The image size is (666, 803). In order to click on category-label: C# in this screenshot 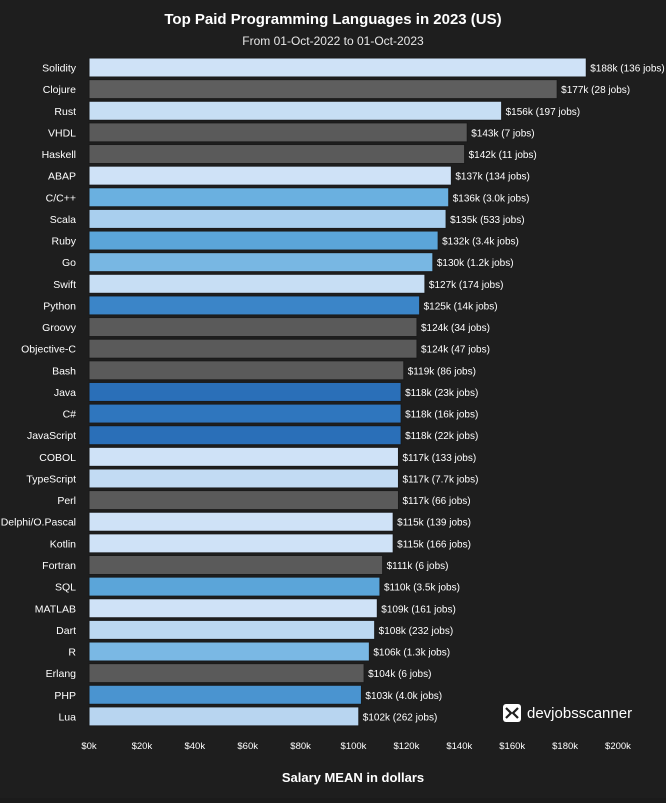, I will do `click(70, 415)`.